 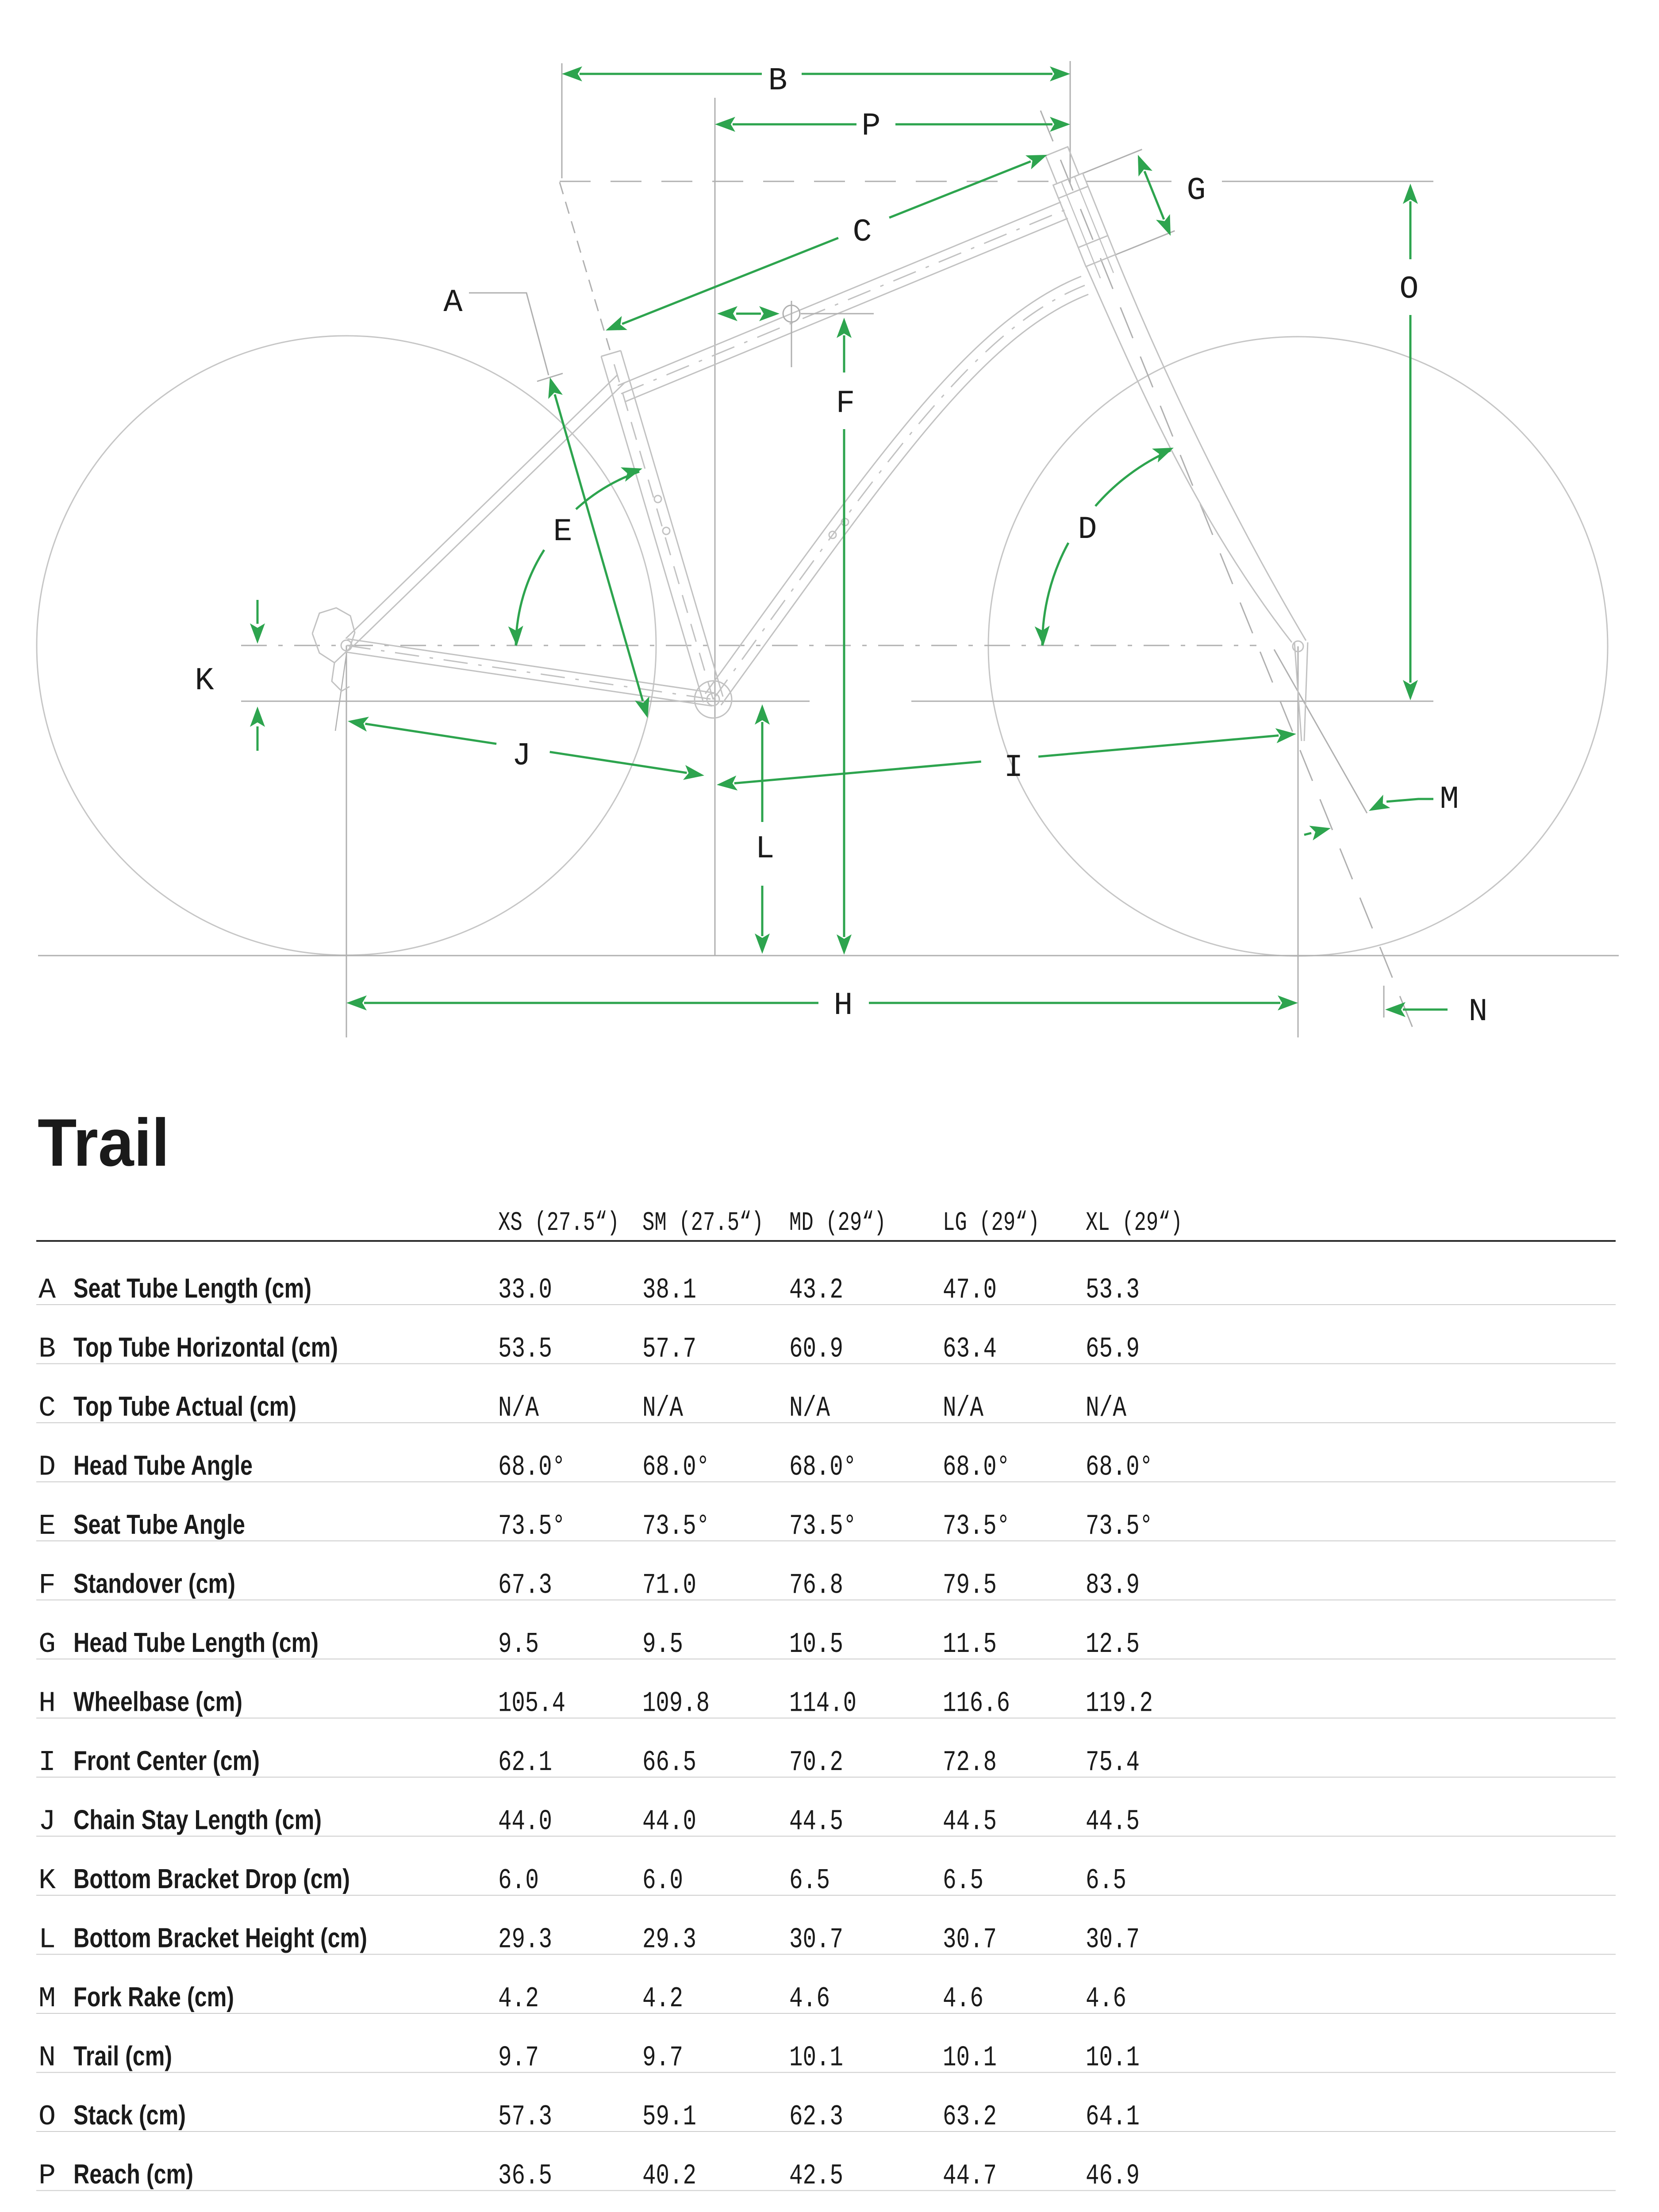 What do you see at coordinates (816, 1763) in the screenshot?
I see `svg-text: 70.2` at bounding box center [816, 1763].